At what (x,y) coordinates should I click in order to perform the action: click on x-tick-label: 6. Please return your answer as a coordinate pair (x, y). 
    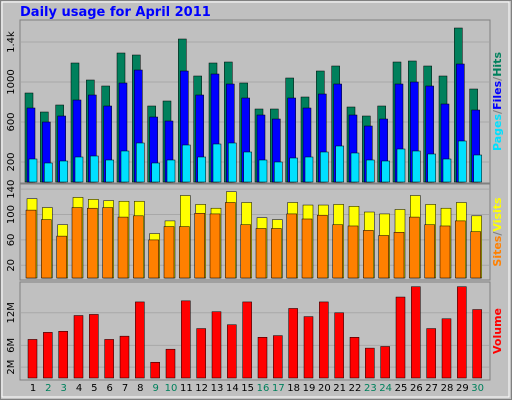
    Looking at the image, I should click on (109, 388).